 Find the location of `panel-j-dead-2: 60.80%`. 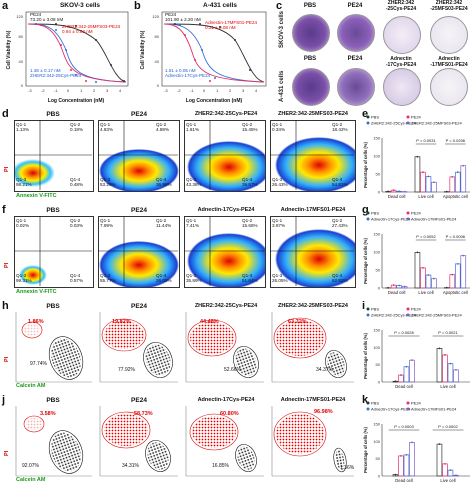

panel-j-dead-2: 60.80% is located at coordinates (229, 414).